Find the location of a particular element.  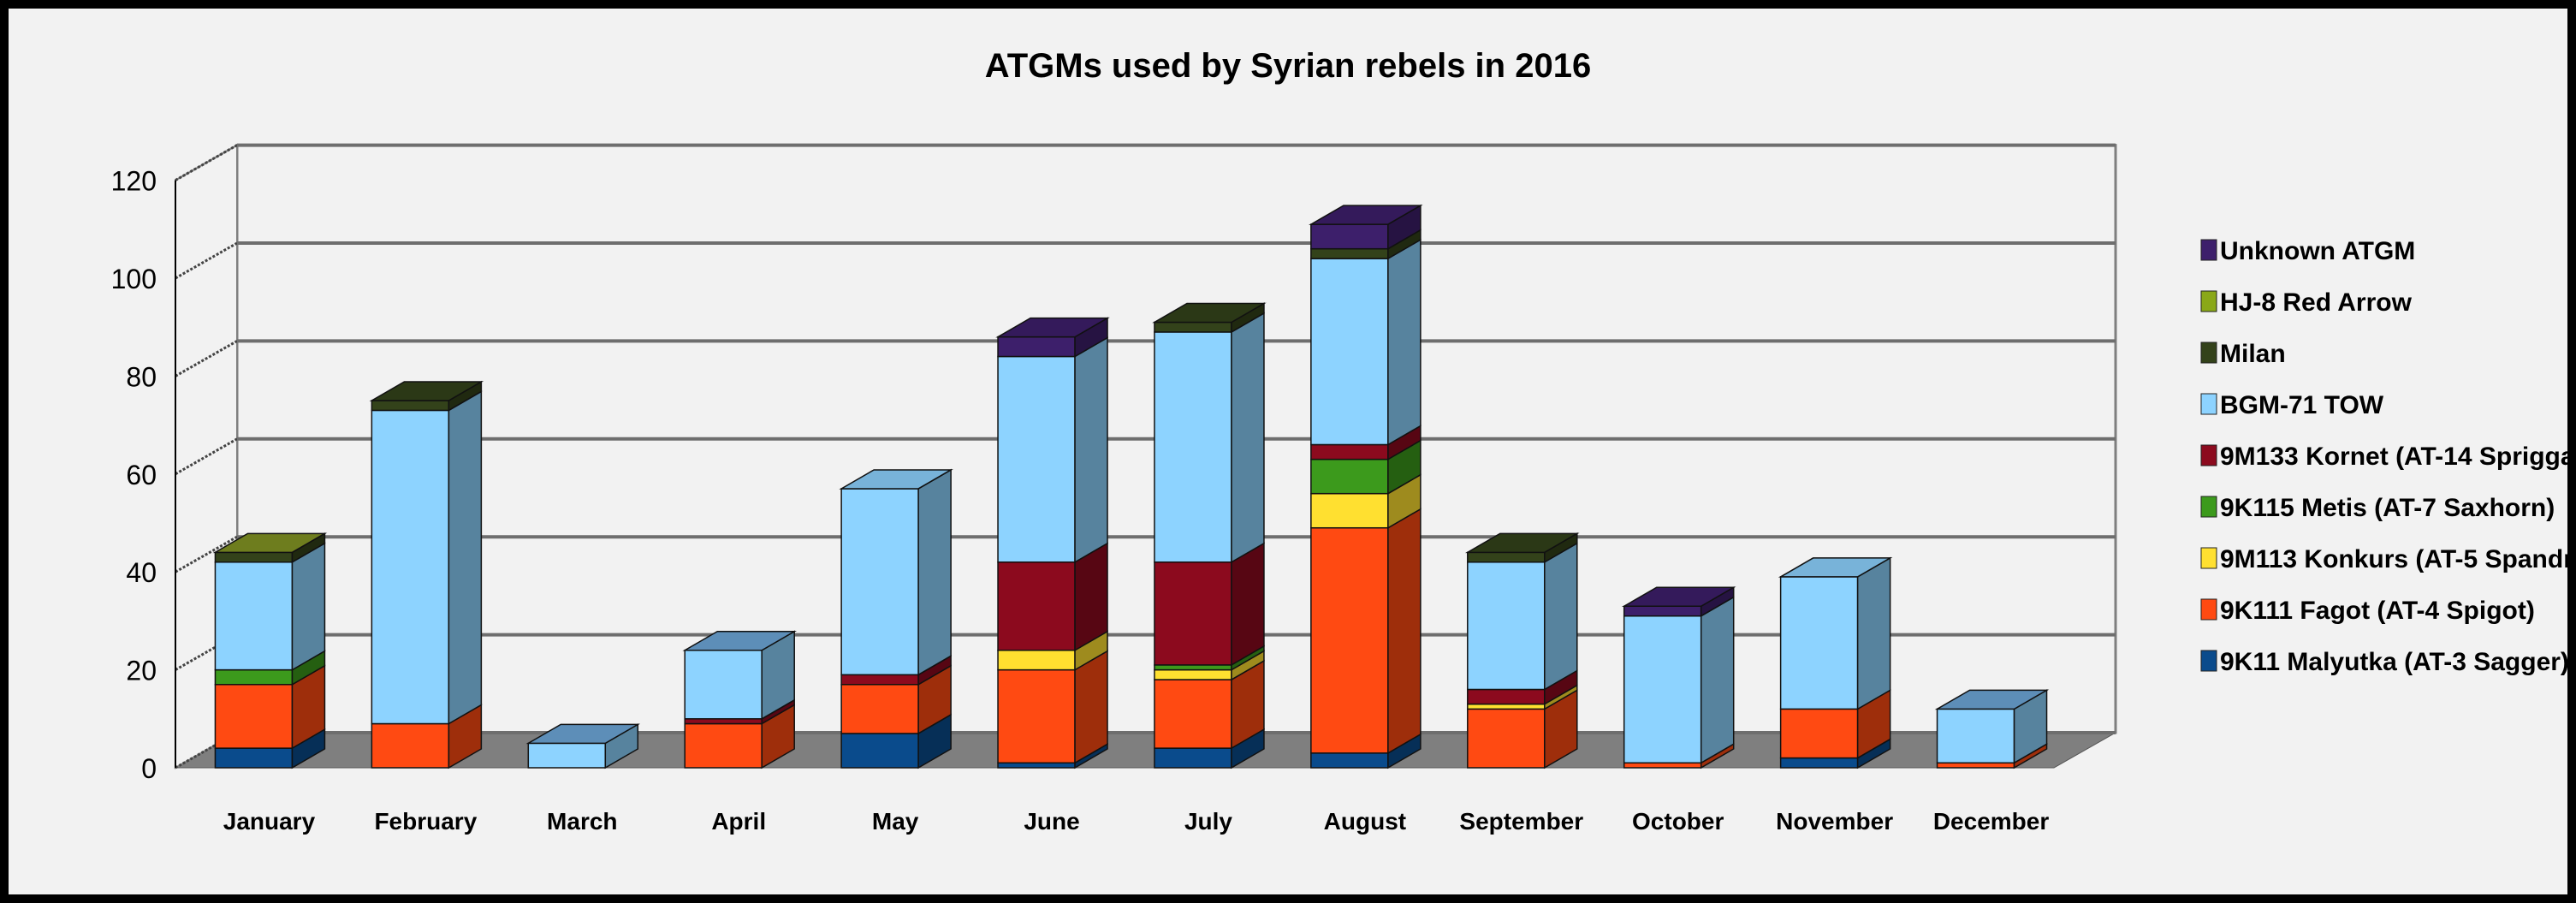

legend-swatch-9m133-kornet-at-14-spriggan is located at coordinates (2208, 455).